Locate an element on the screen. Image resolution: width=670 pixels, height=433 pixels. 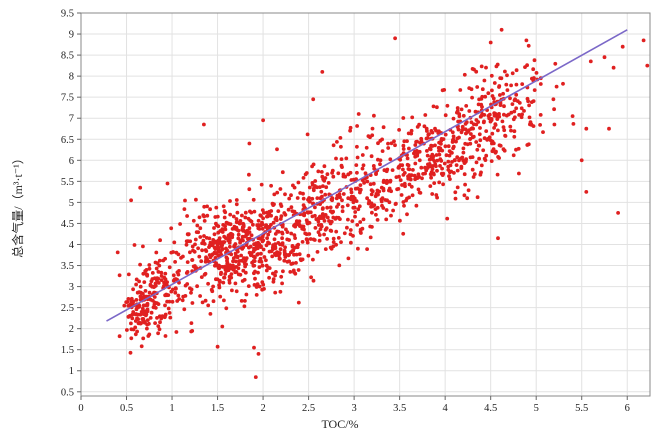
y-tick-label: 6 is located at coordinates (71, 161).